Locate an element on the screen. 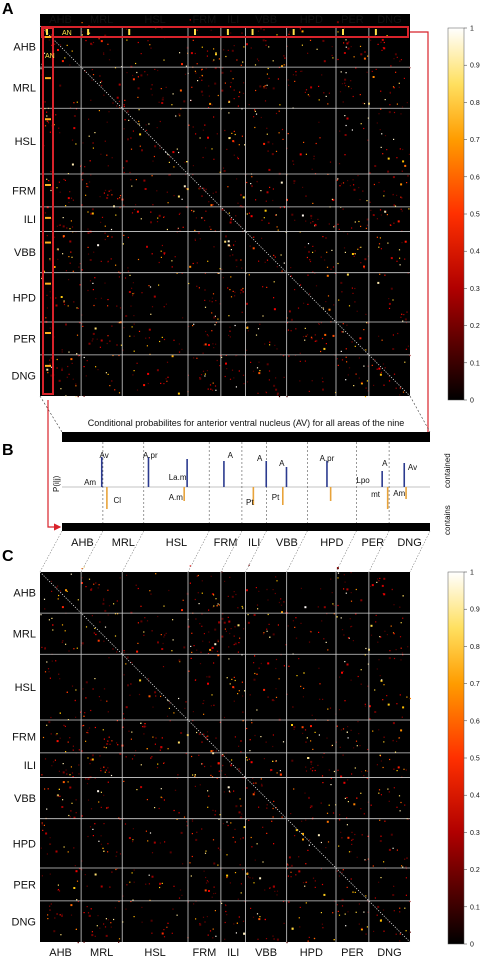  colorbar-tick-label: 0.2 is located at coordinates (475, 326).